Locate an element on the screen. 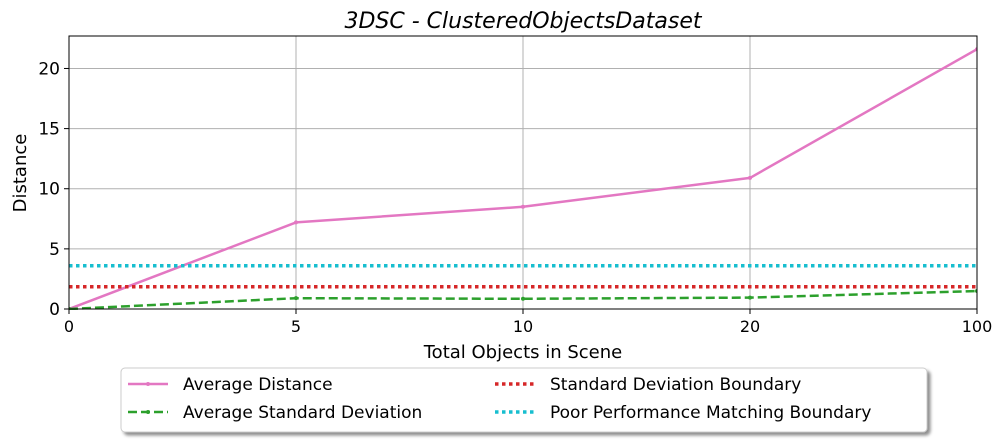 This screenshot has height=441, width=1002. y-tick-label: 20 is located at coordinates (49, 69).